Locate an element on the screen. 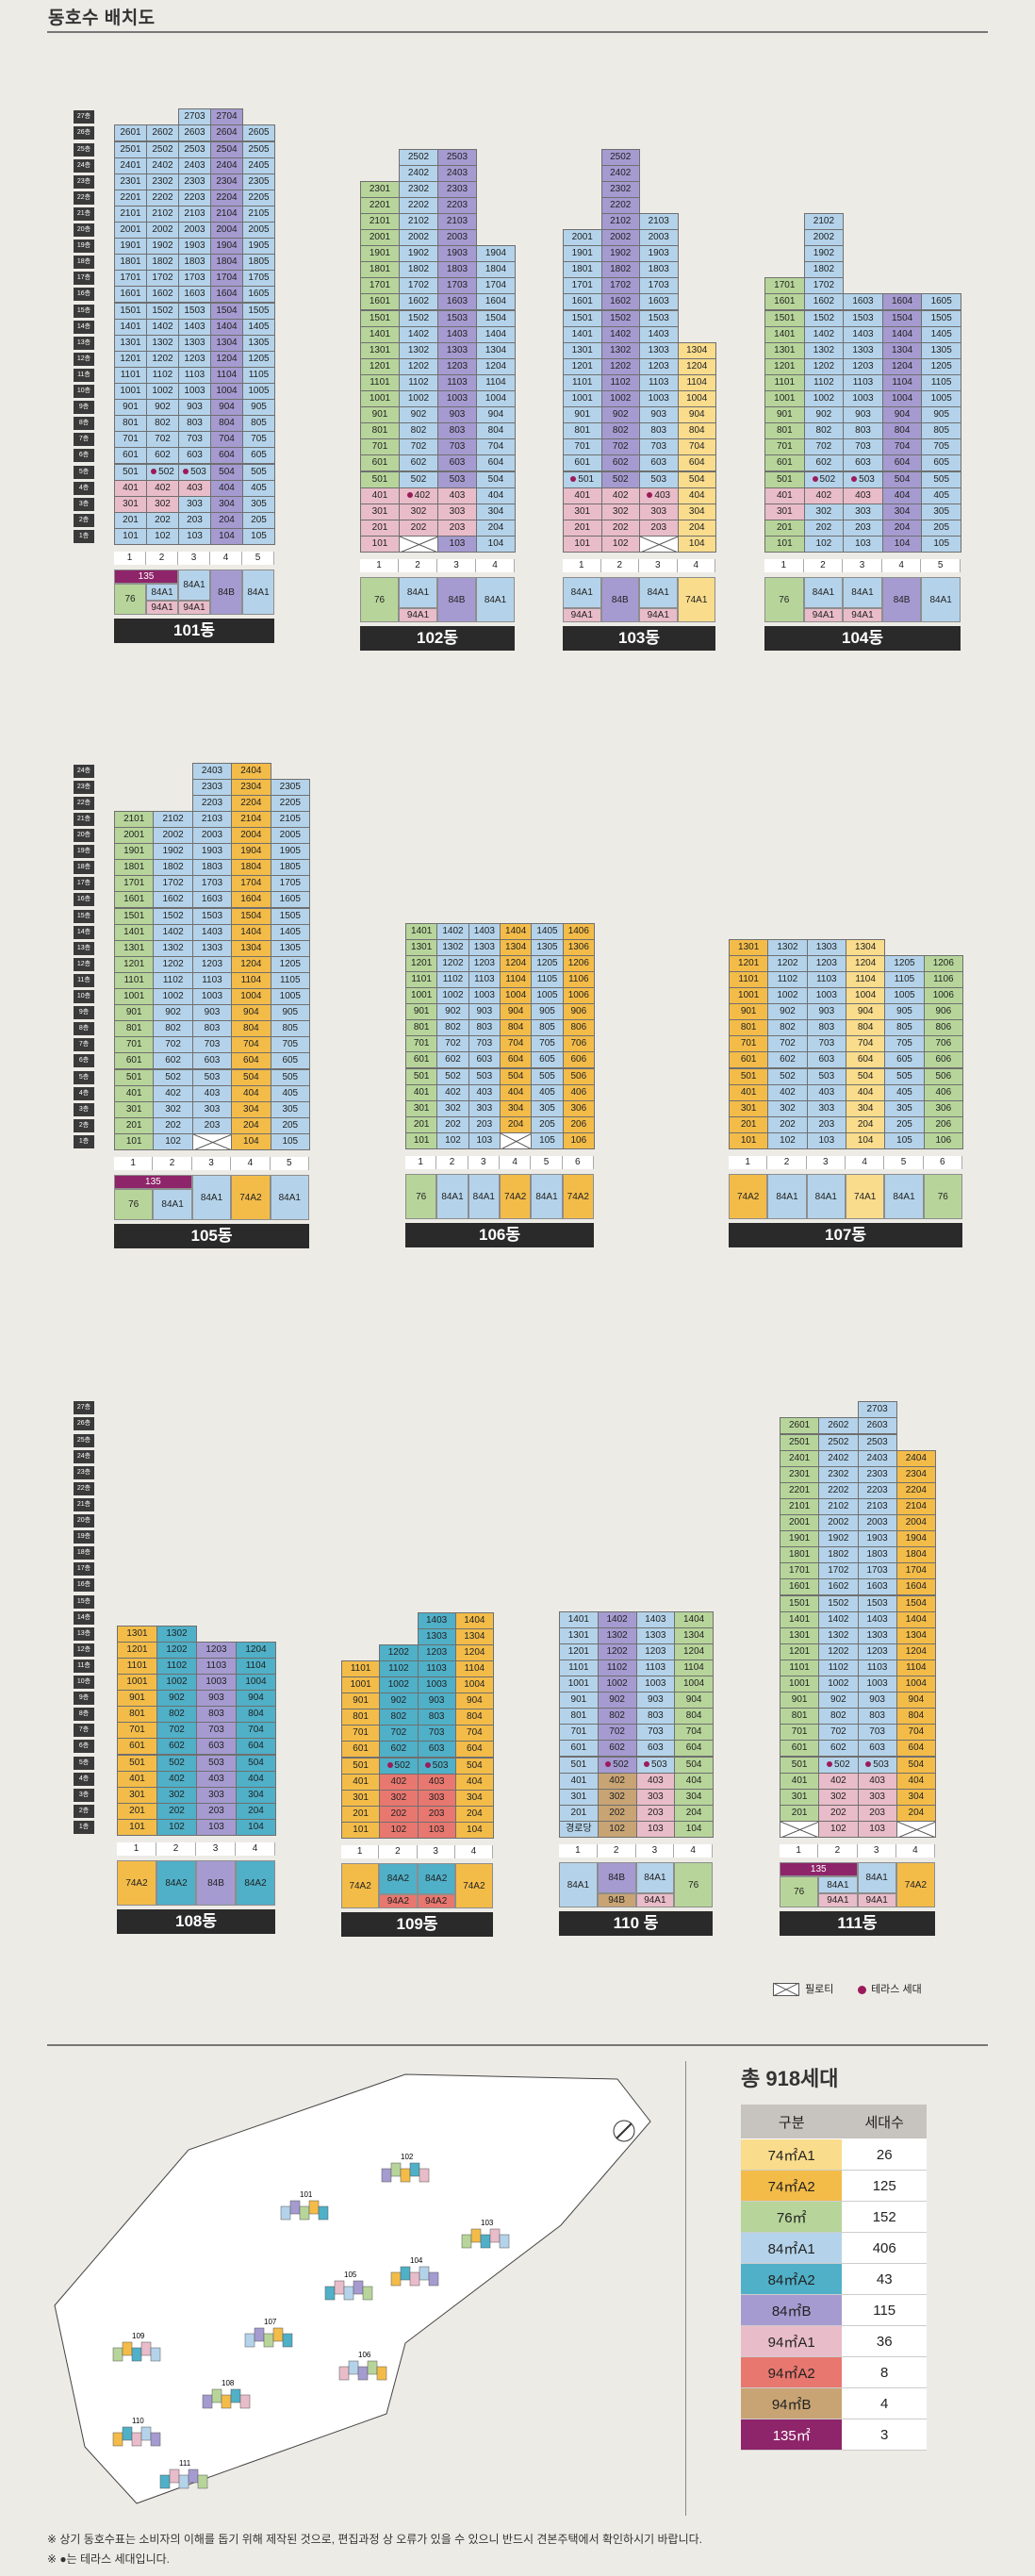 The width and height of the screenshot is (1035, 2576). unit-number: 603 is located at coordinates (213, 1060).